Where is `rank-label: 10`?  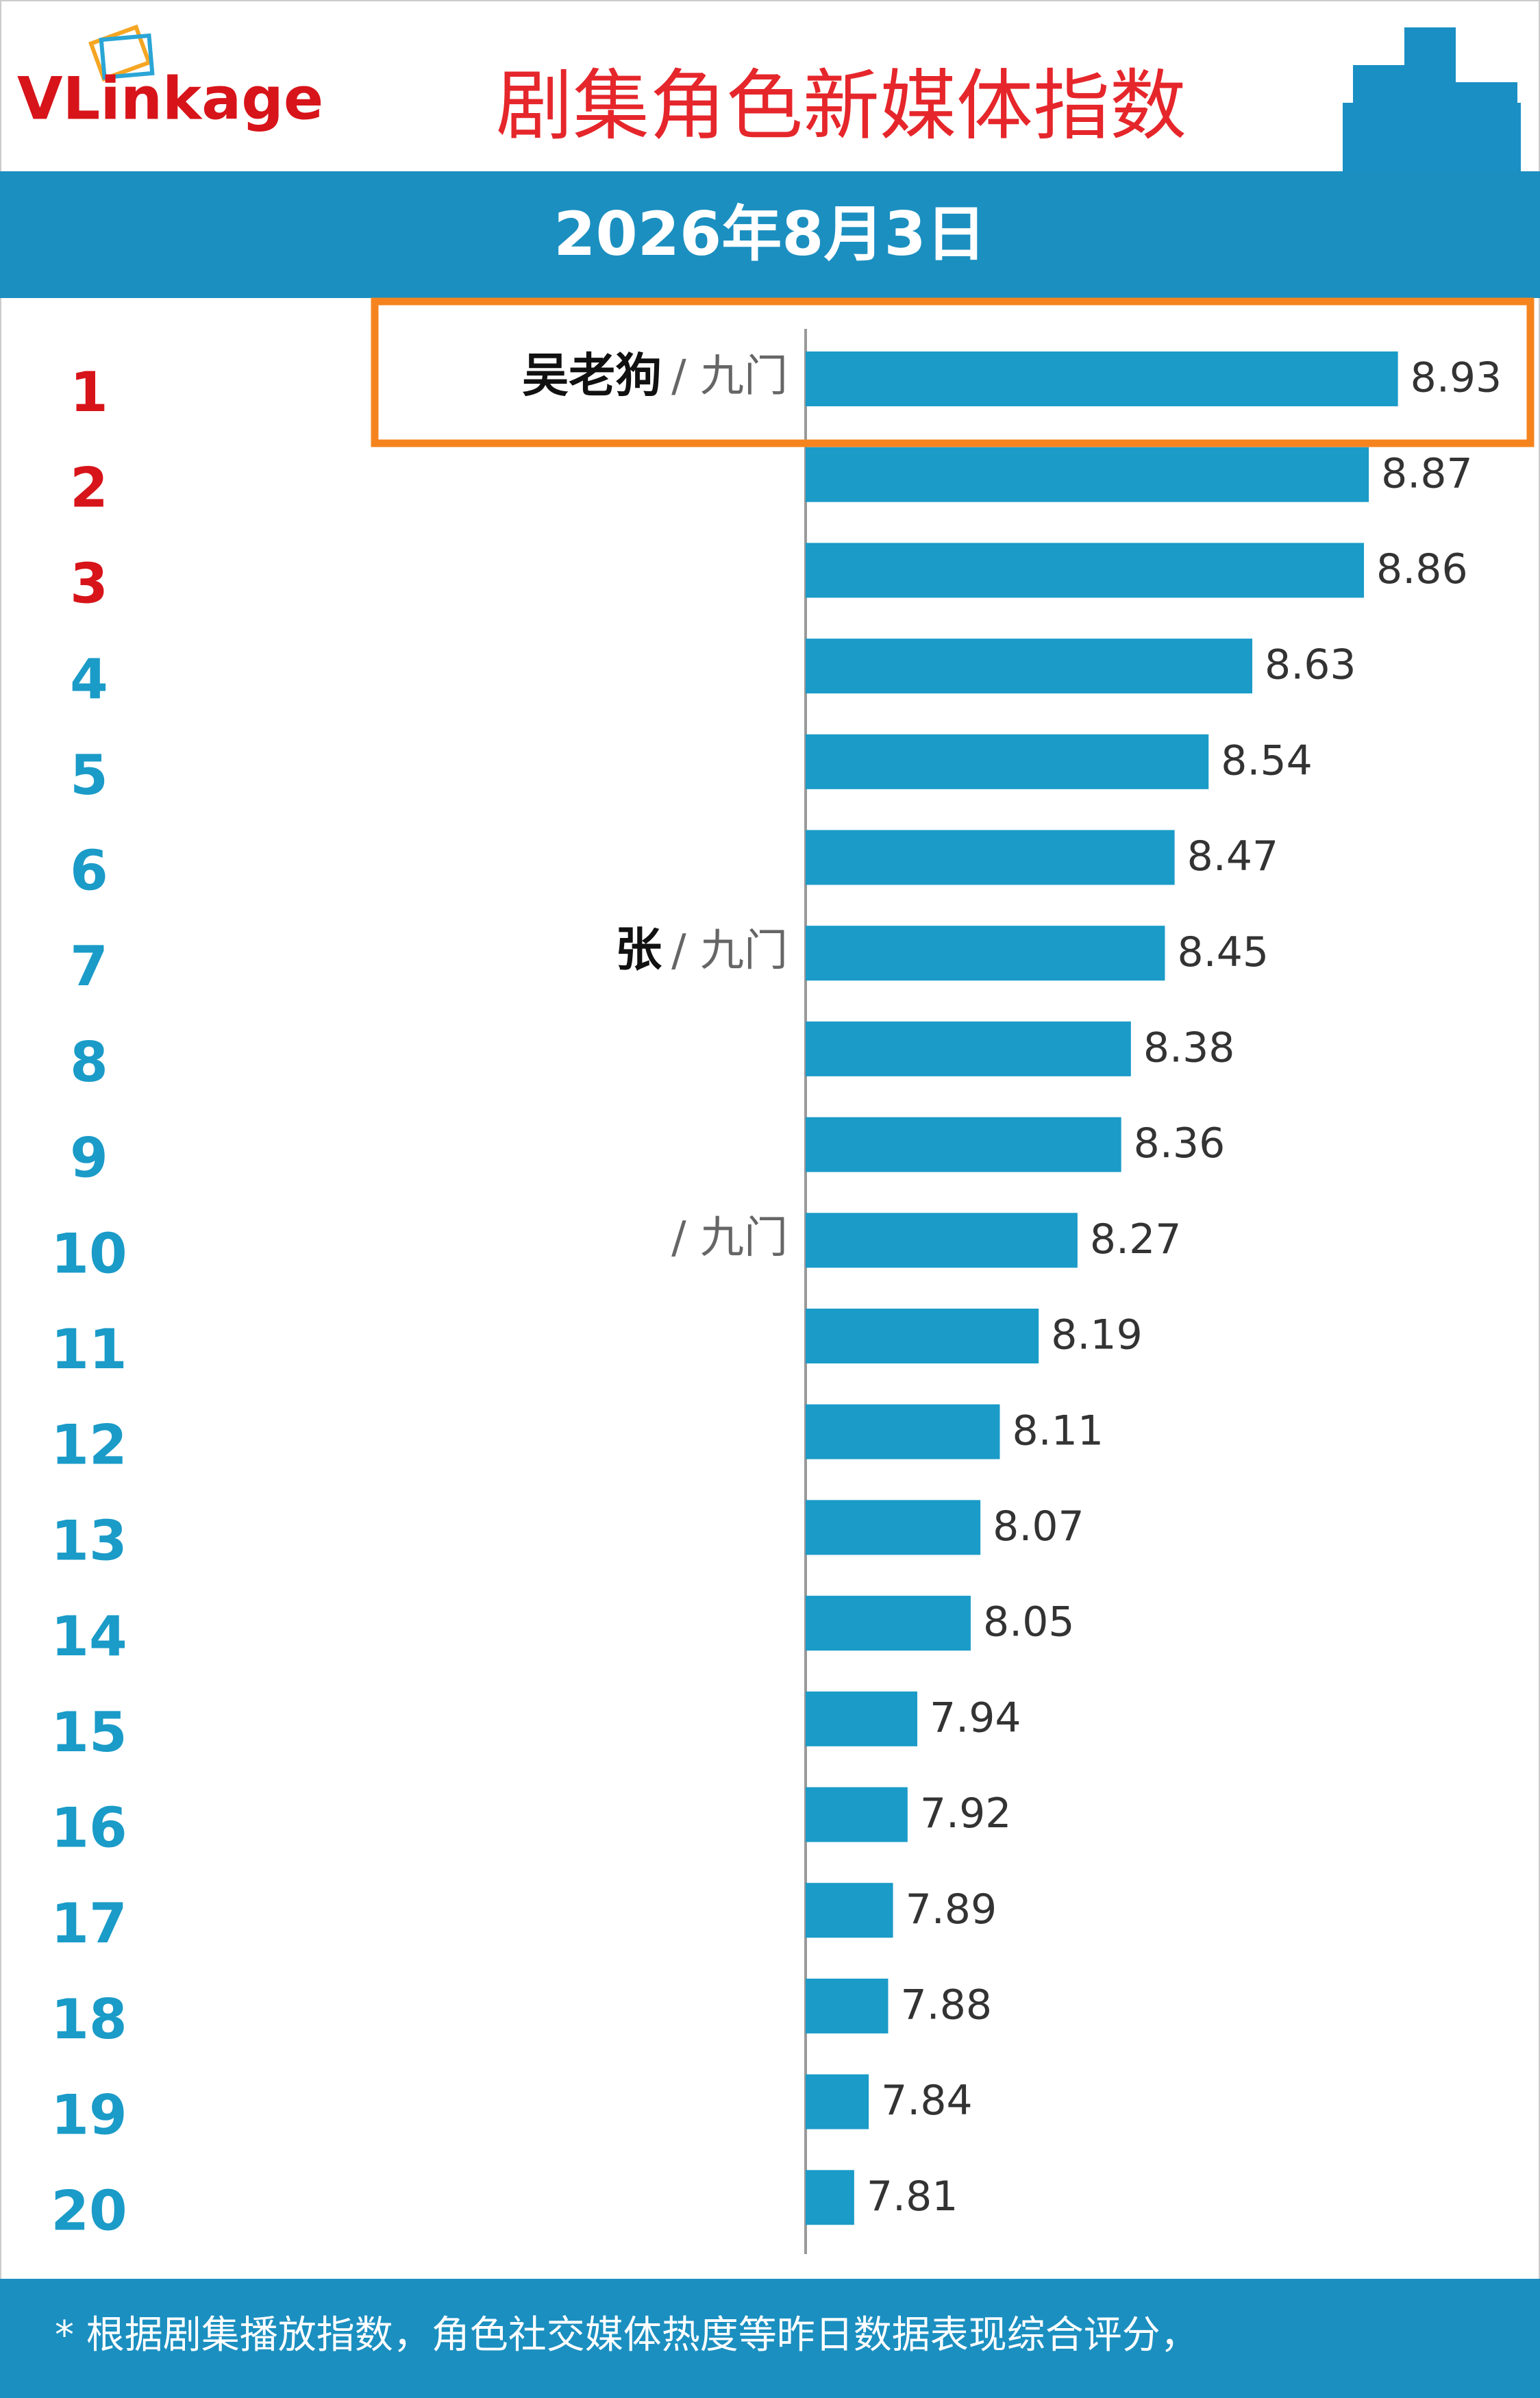
rank-label: 10 is located at coordinates (89, 1253).